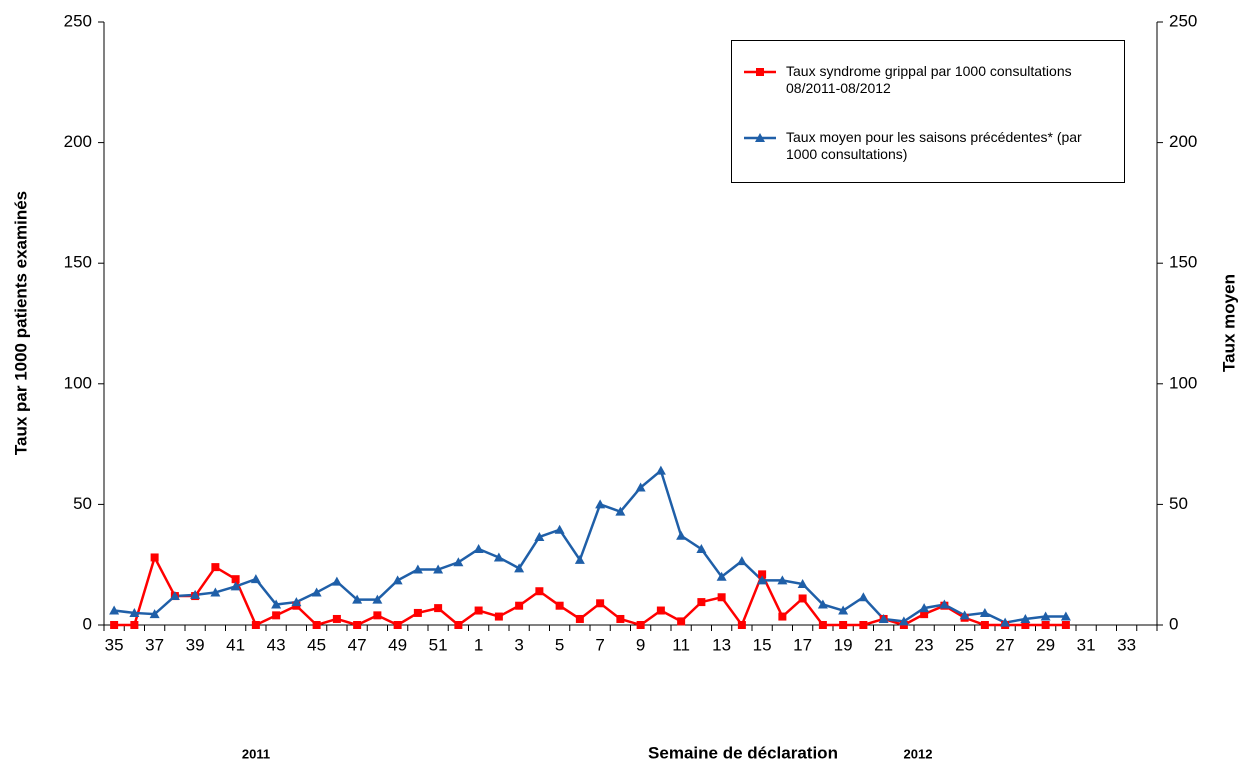  I want to click on x-tick-label: 51, so click(438, 644).